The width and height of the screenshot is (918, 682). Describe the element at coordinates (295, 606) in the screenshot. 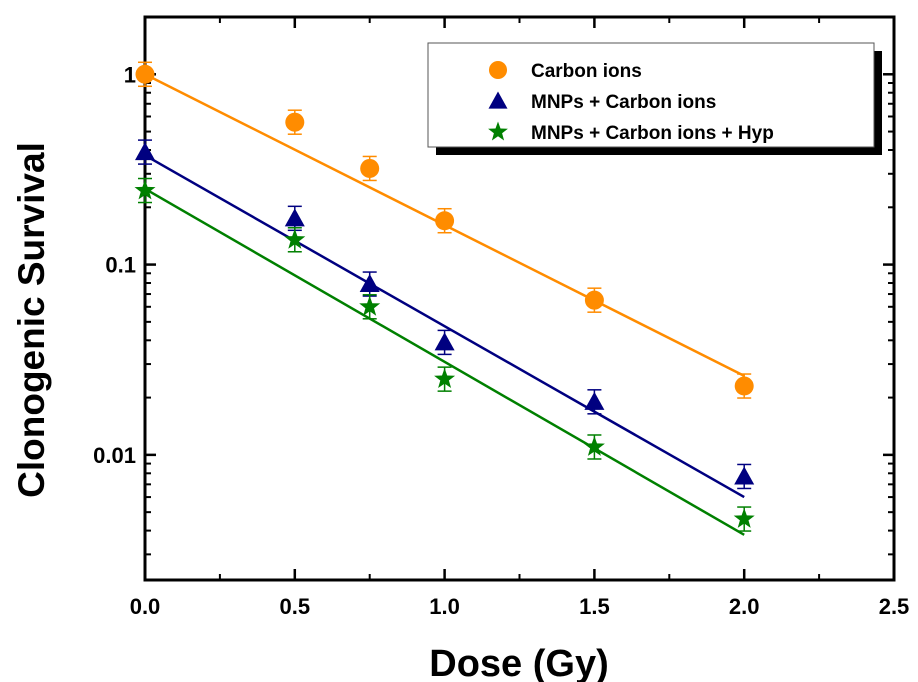

I see `x-tick-label: 0.5` at that location.